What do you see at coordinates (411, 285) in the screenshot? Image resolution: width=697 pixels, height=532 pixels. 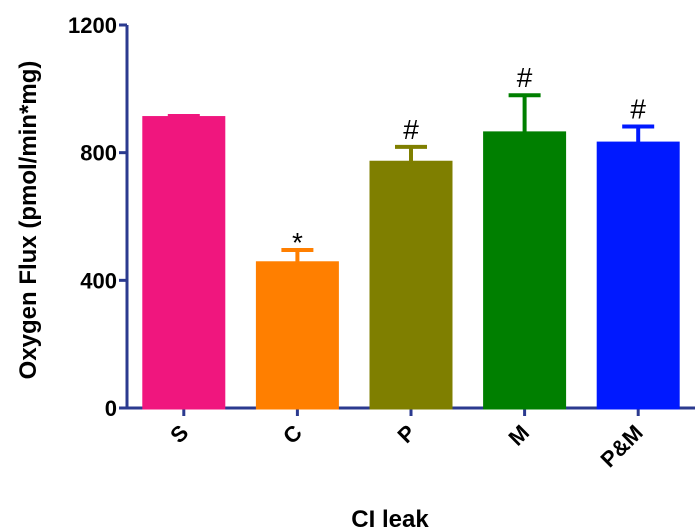 I see `bar-p` at bounding box center [411, 285].